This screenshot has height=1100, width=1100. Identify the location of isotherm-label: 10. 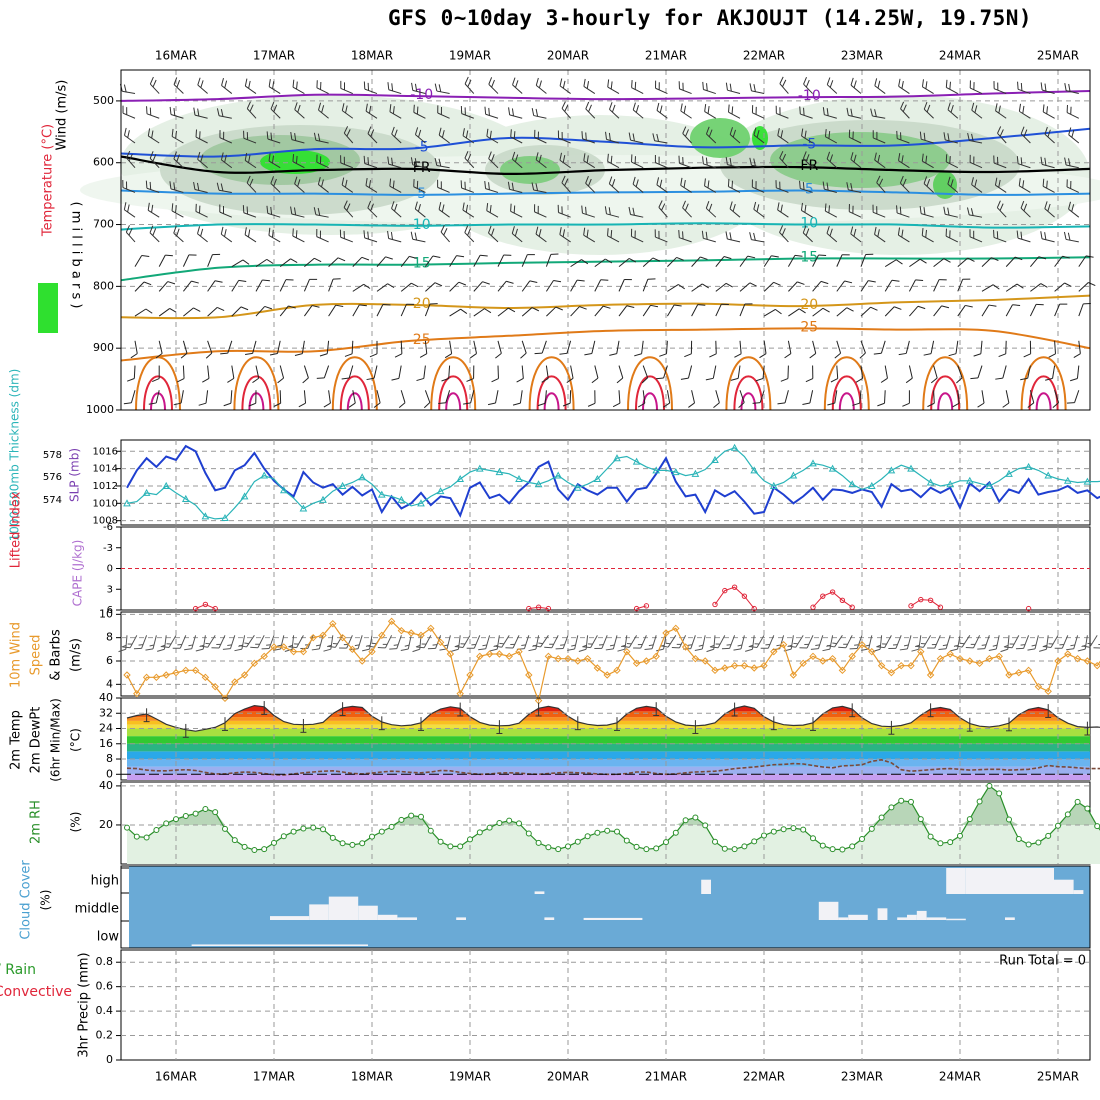
(809, 224).